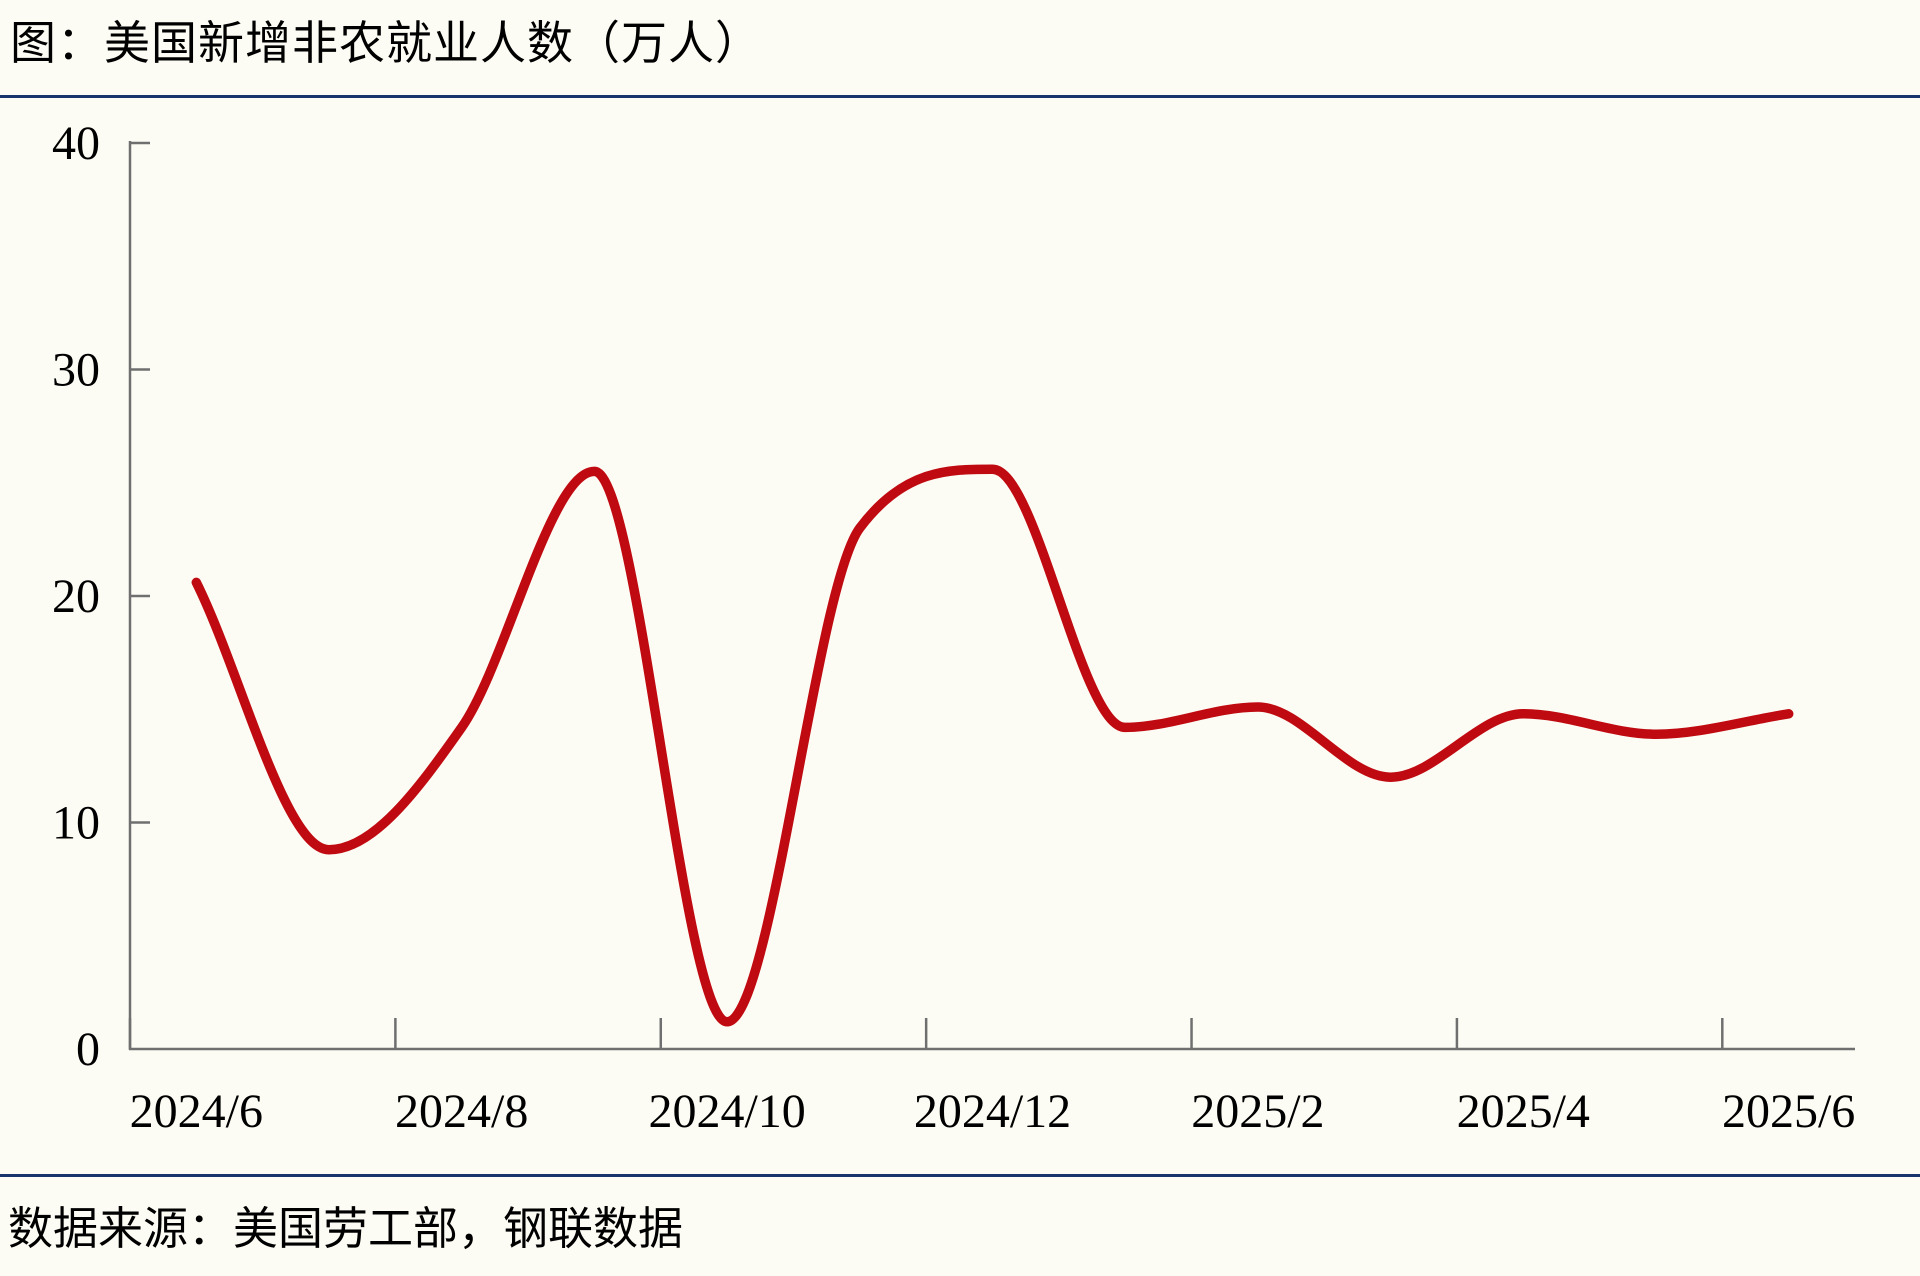 This screenshot has width=1920, height=1276. Describe the element at coordinates (346, 1229) in the screenshot. I see `data-source: 数据来源：美国劳工部，钢联数据` at that location.